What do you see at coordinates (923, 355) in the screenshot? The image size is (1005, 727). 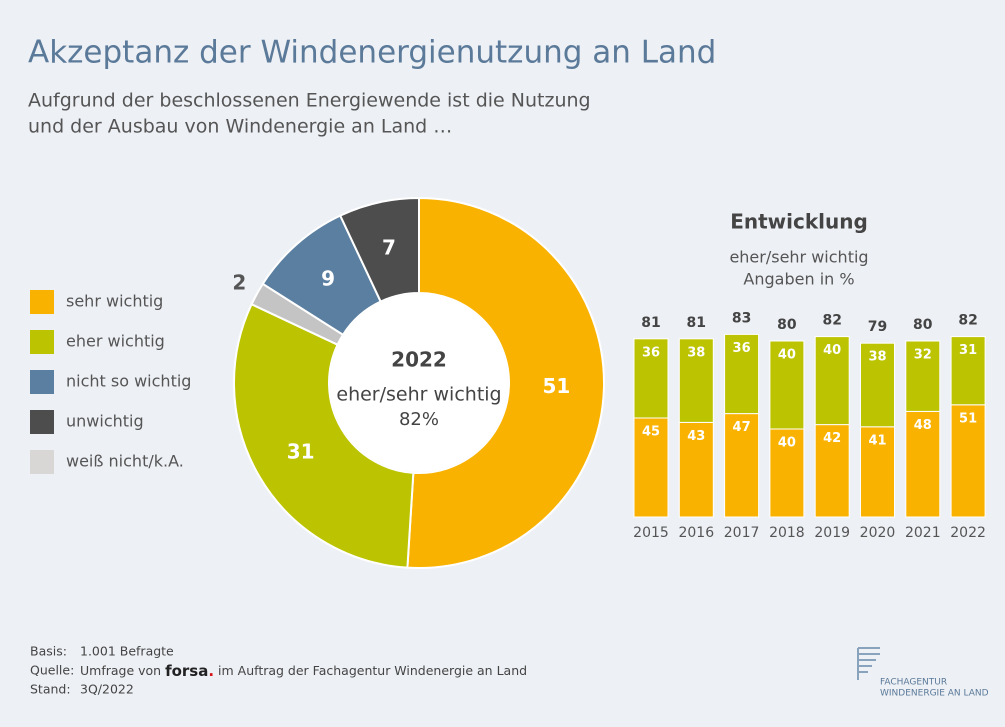 I see `segment-label: 32` at bounding box center [923, 355].